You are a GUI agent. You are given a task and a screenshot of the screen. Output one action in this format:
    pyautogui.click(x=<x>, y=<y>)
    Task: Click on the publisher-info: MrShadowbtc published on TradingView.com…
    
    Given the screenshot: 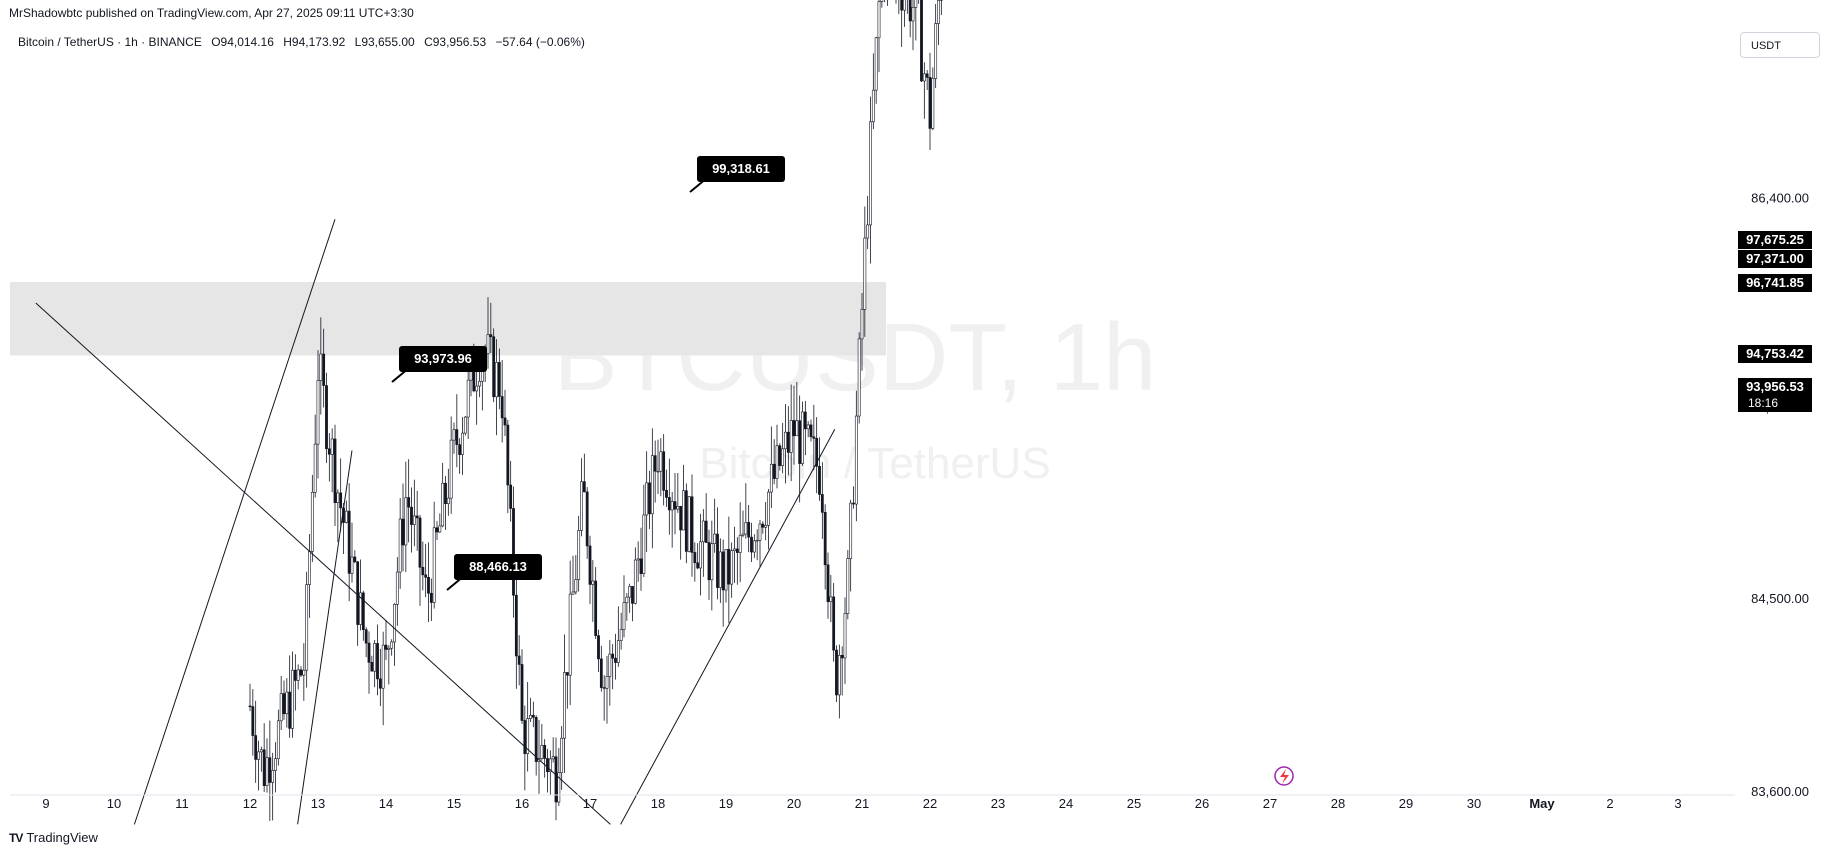 What is the action you would take?
    pyautogui.click(x=211, y=13)
    